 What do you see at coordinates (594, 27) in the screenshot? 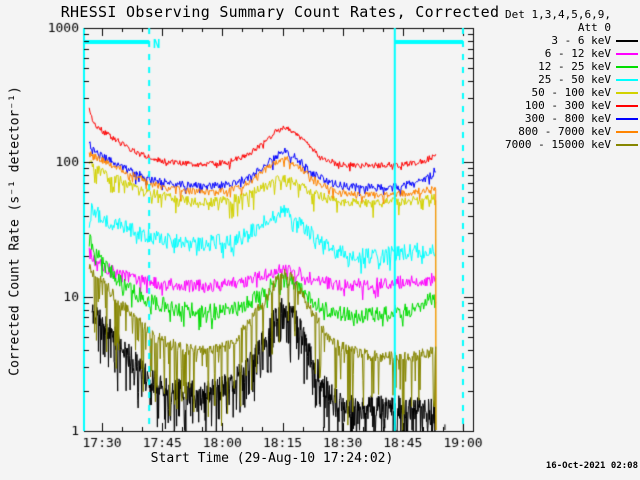
I see `legend-attenuator-header: Att 0` at bounding box center [594, 27].